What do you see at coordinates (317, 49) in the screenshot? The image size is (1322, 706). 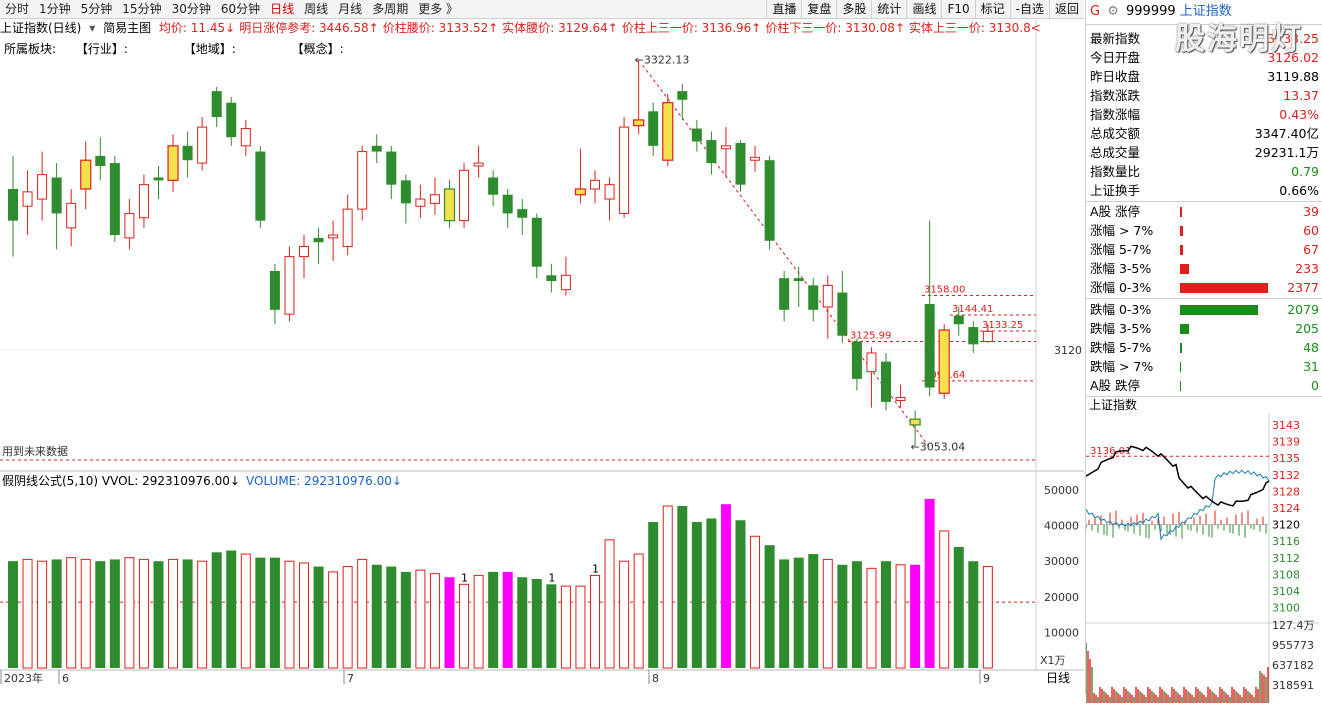 I see `sector-concept: 【概念】:` at bounding box center [317, 49].